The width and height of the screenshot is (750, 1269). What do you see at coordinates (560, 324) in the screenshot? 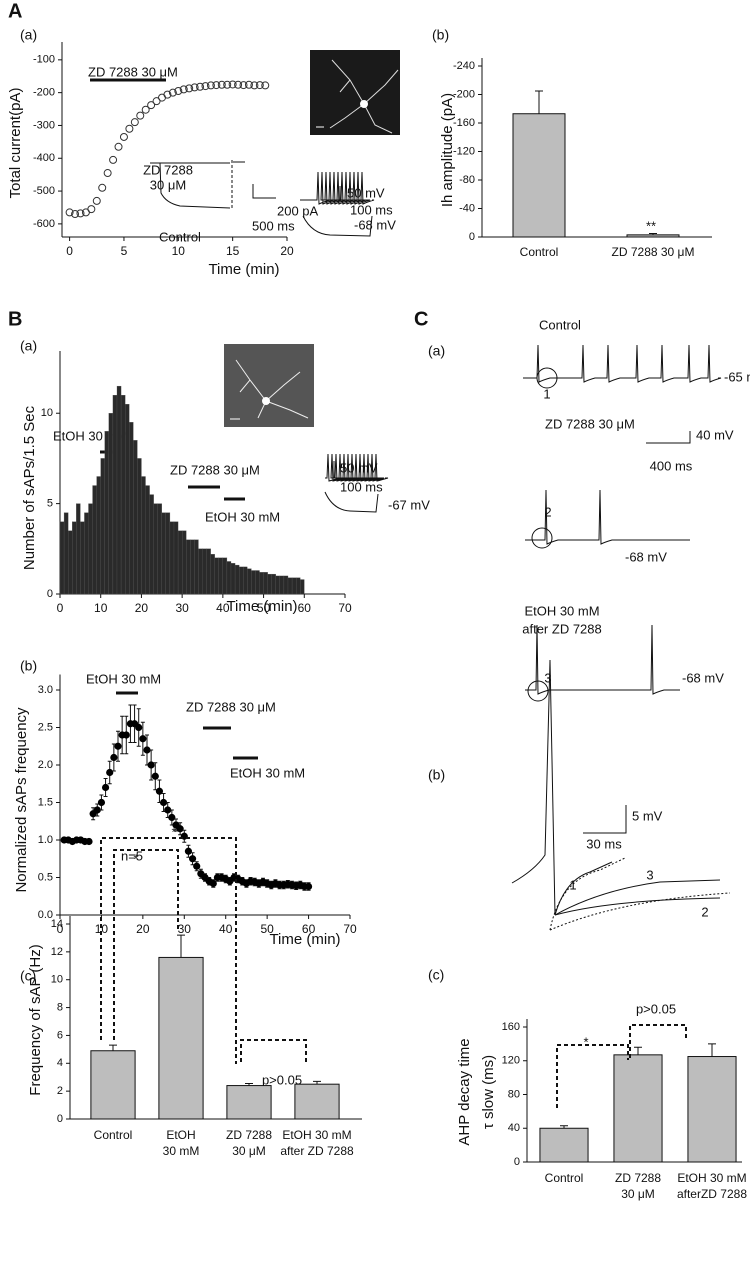
I see `trace-label: Control` at bounding box center [560, 324].